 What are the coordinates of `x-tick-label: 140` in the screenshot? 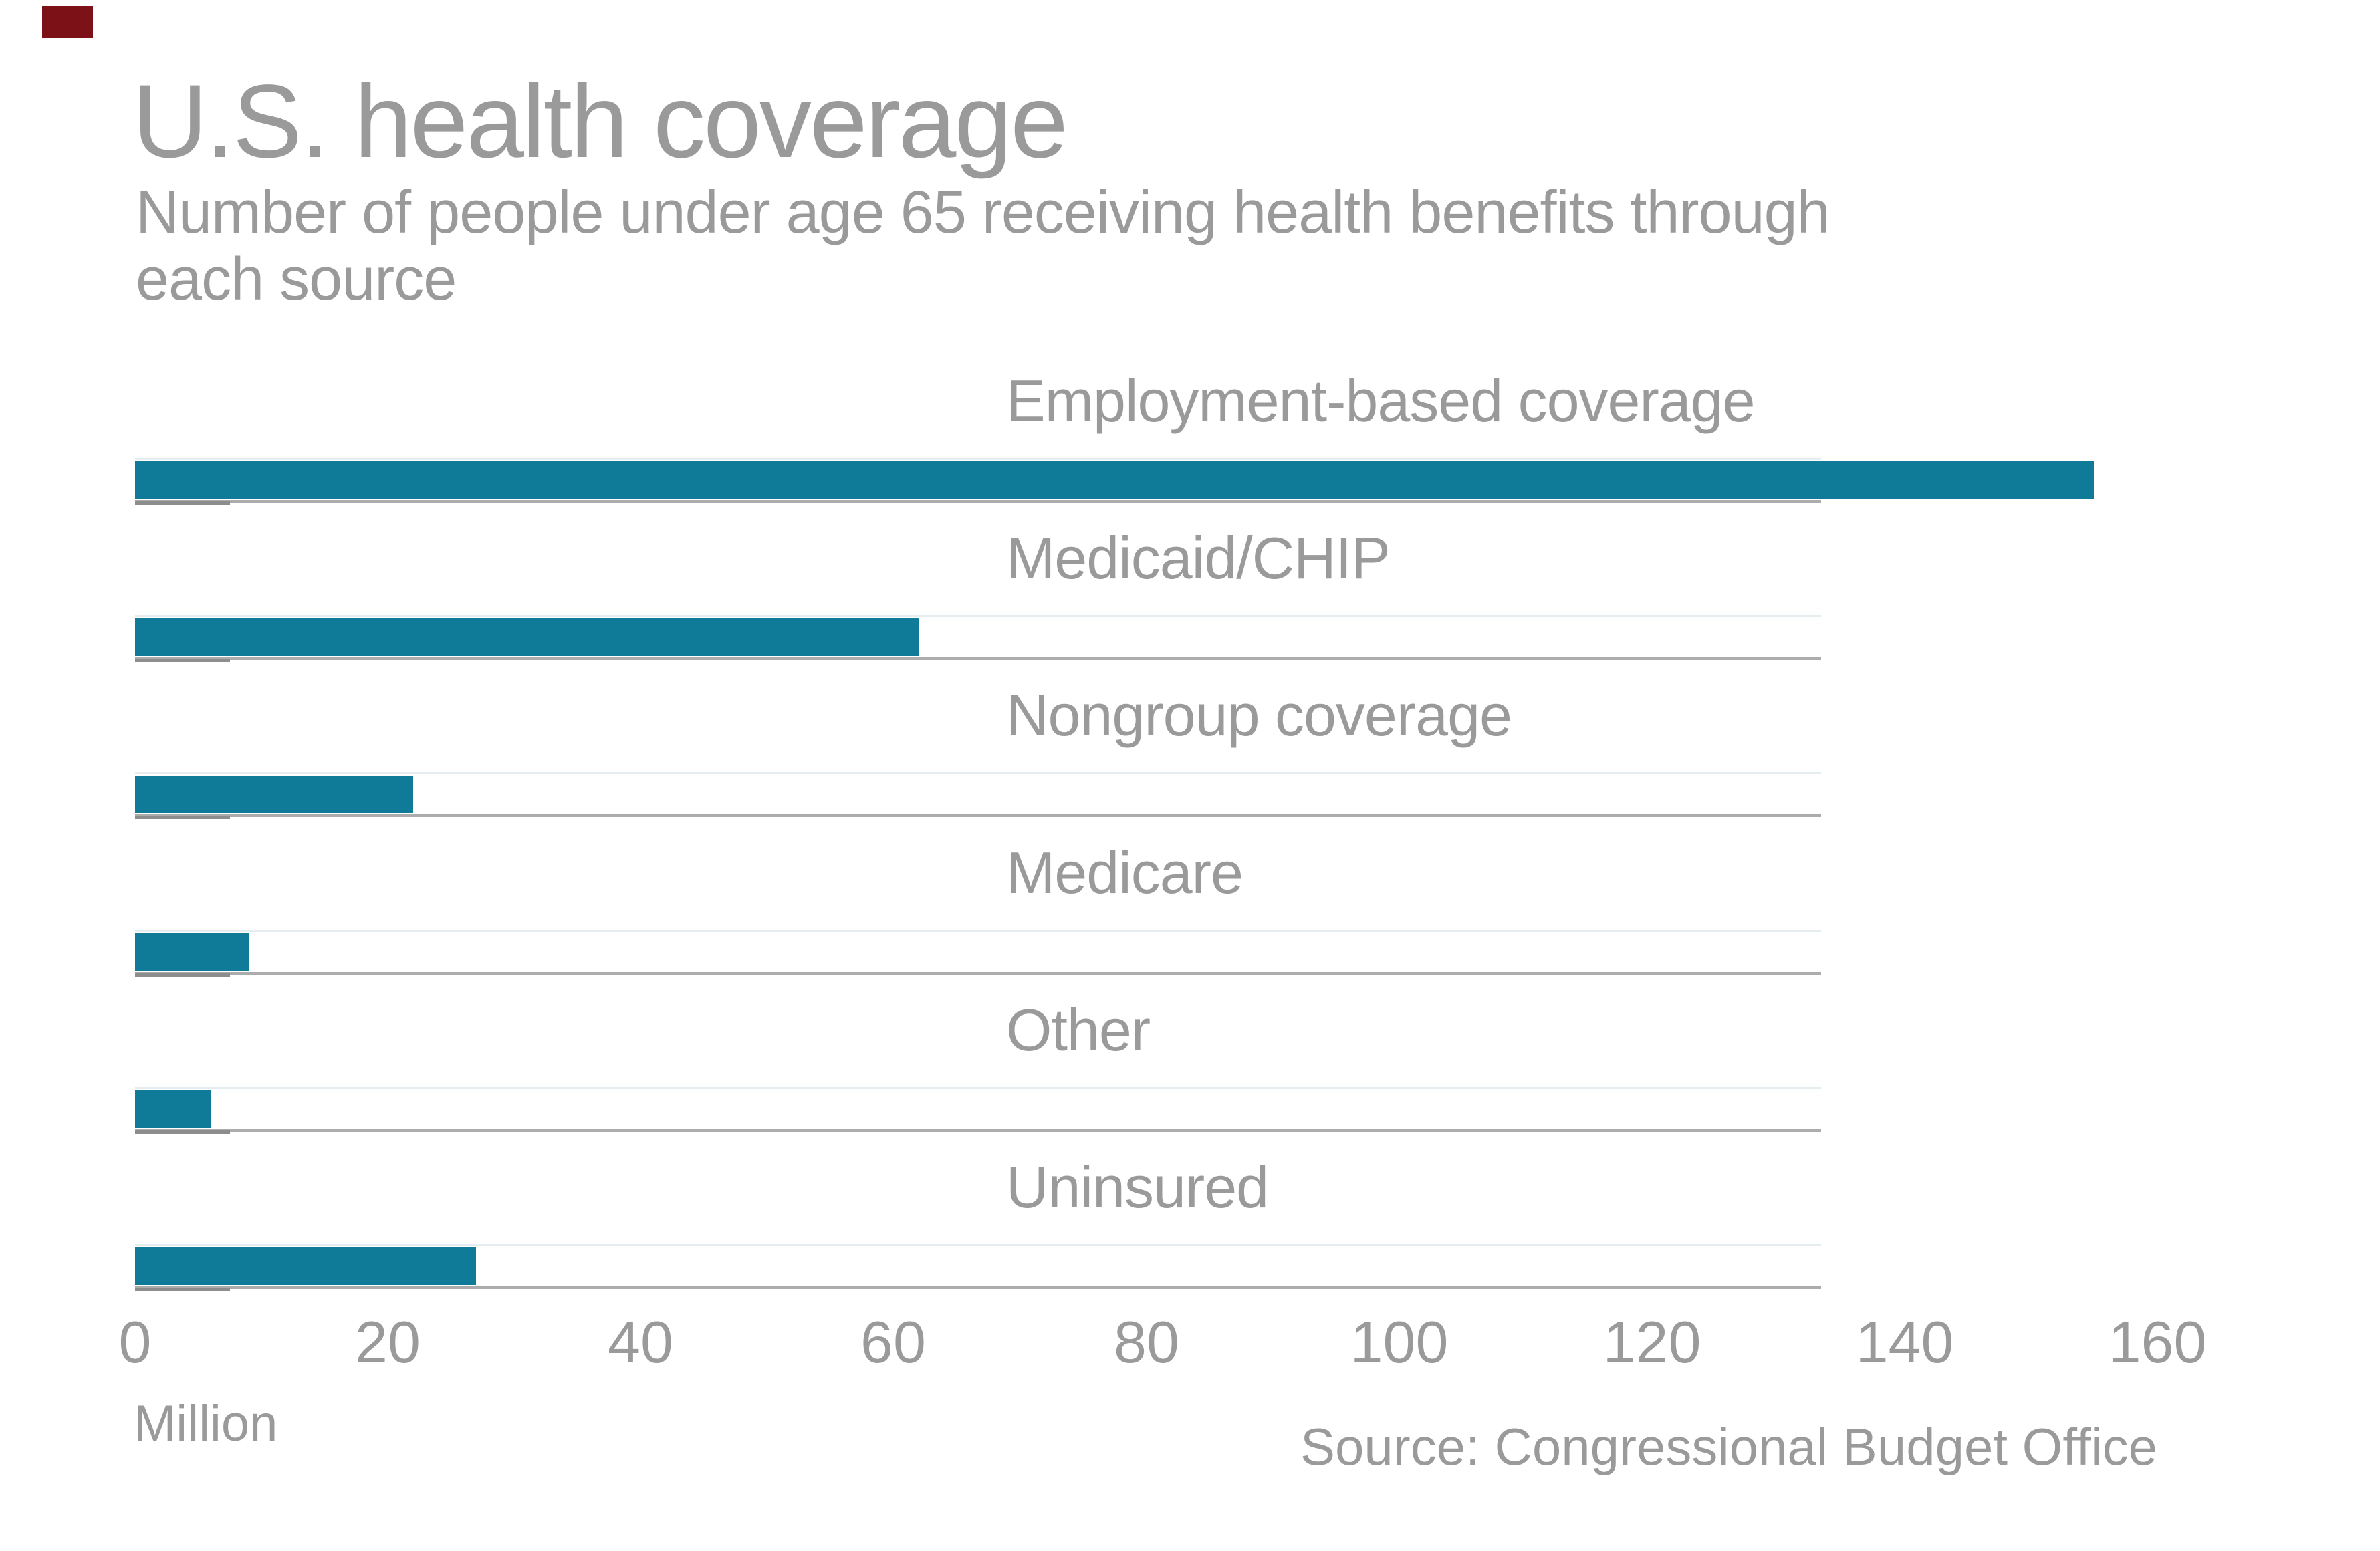 It's located at (1904, 1342).